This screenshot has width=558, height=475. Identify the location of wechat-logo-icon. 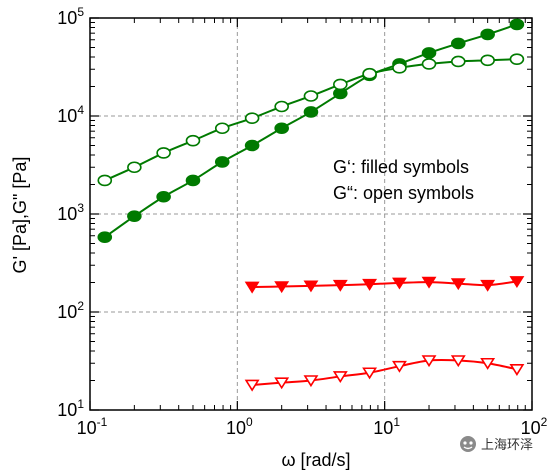
(468, 444).